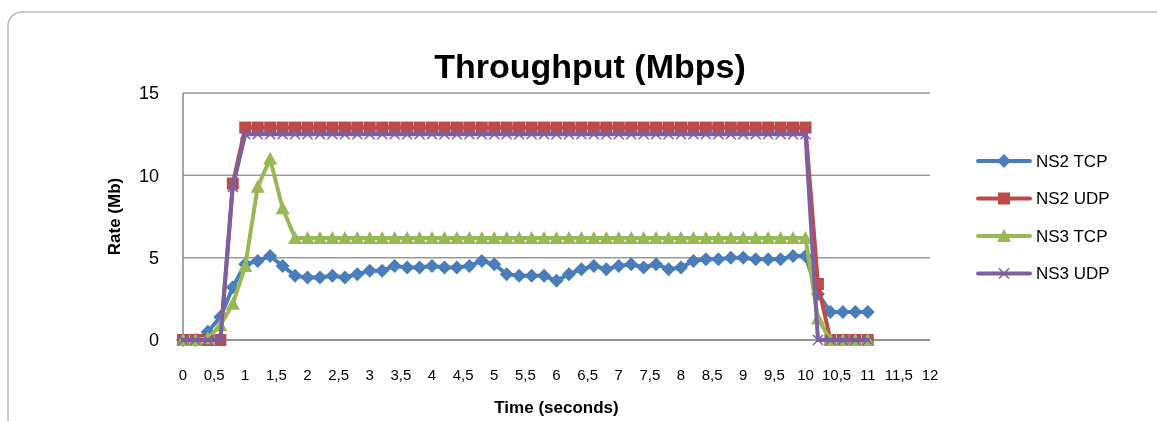 Image resolution: width=1157 pixels, height=421 pixels. What do you see at coordinates (369, 374) in the screenshot?
I see `x-tick-label: 3` at bounding box center [369, 374].